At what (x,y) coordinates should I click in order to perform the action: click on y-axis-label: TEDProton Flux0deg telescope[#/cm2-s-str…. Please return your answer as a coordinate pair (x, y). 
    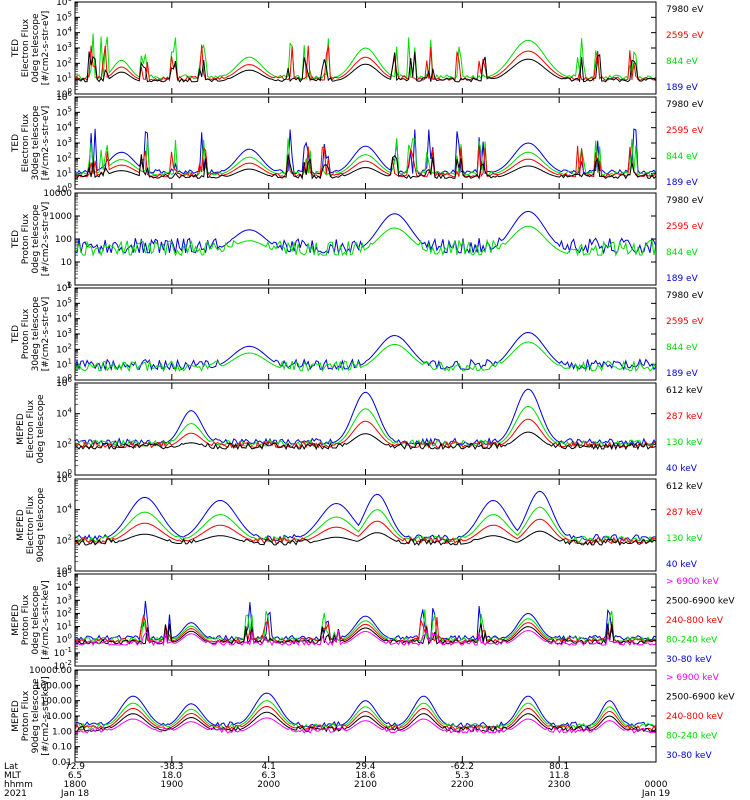
    Looking at the image, I should click on (31, 239).